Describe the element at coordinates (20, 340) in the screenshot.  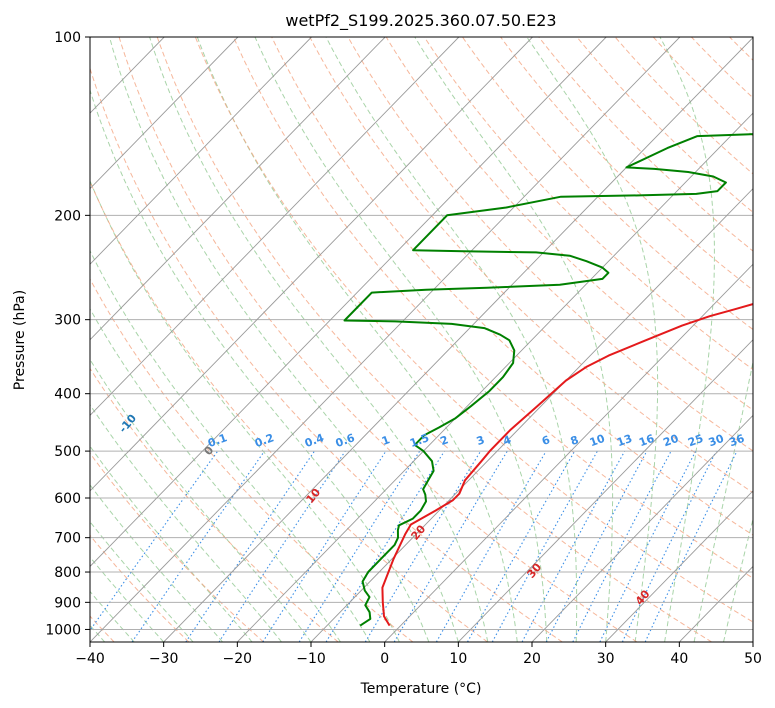
I see `y-axis-label: Pressure (hPa)` at that location.